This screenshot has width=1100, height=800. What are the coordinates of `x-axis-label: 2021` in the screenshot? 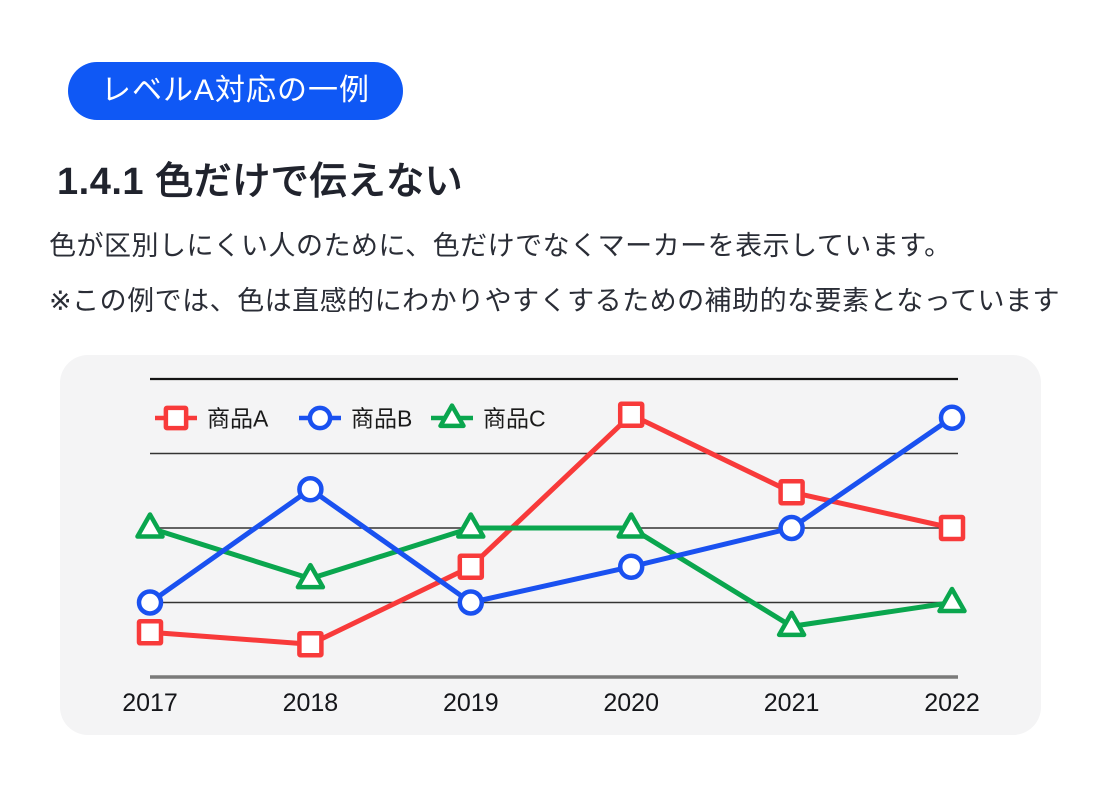 It's located at (792, 703).